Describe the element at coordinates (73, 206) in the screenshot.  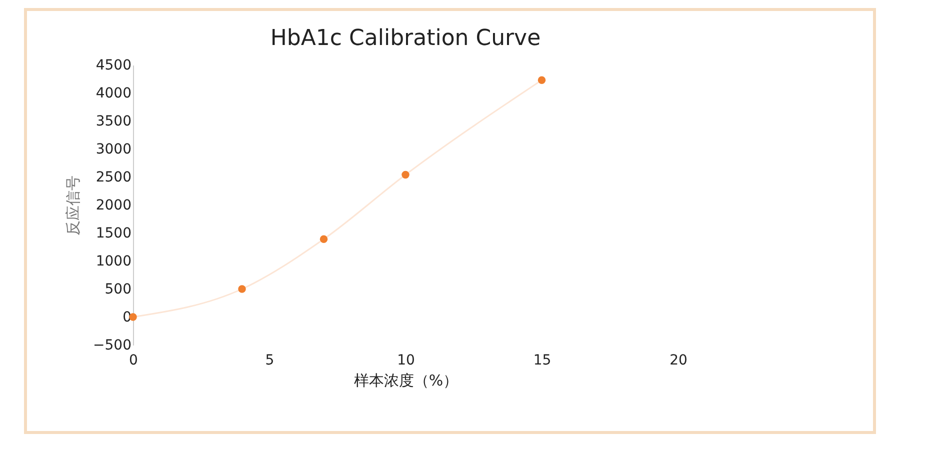
I see `y-axis-title: 反应信号` at that location.